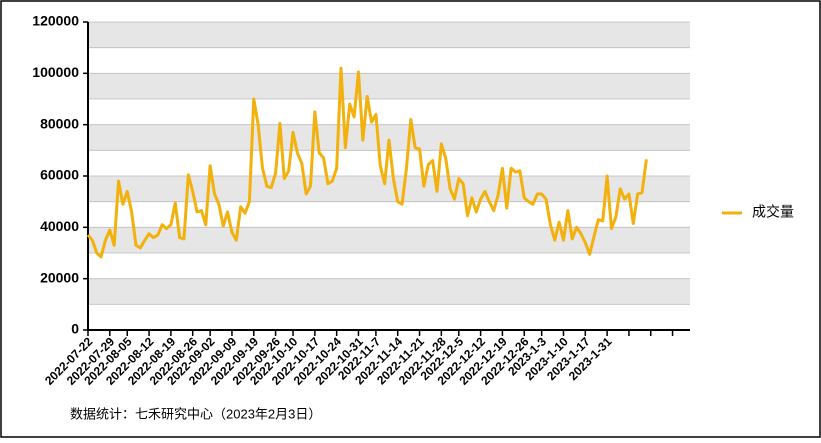  I want to click on y-tick-label: 0, so click(75, 329).